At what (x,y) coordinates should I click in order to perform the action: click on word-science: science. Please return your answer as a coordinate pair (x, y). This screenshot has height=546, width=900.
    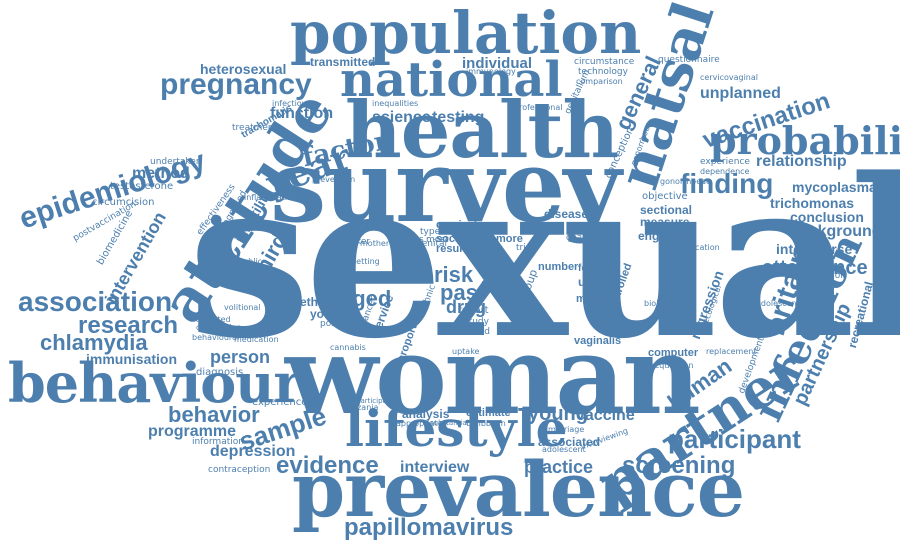
    Looking at the image, I should click on (401, 118).